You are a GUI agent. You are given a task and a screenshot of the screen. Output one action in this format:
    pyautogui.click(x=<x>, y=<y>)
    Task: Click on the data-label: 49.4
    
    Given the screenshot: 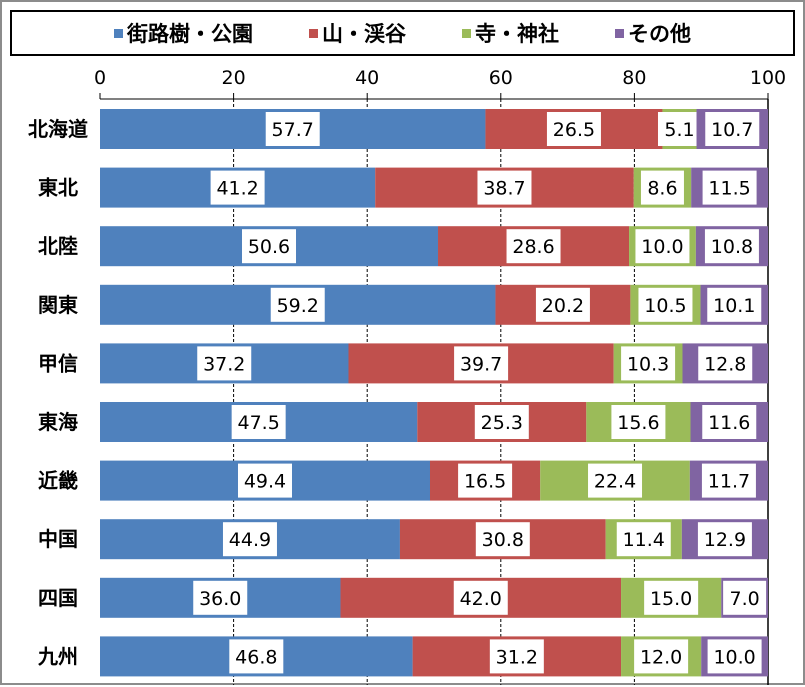 What is the action you would take?
    pyautogui.click(x=265, y=482)
    